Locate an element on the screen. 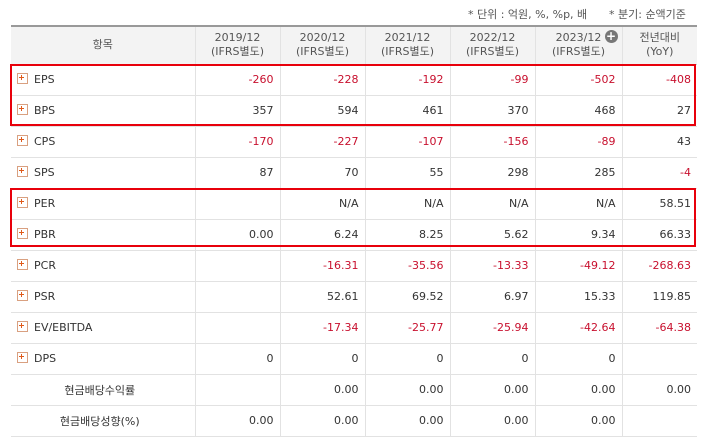 The image size is (701, 437). value-cell: -156 is located at coordinates (492, 142).